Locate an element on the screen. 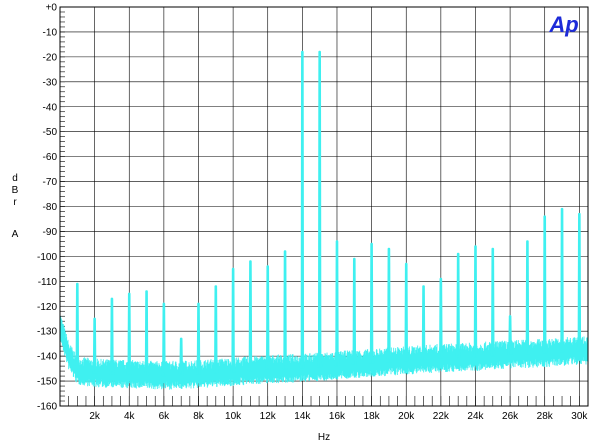 This screenshot has width=593, height=447. x-tick-label: 4k is located at coordinates (130, 416).